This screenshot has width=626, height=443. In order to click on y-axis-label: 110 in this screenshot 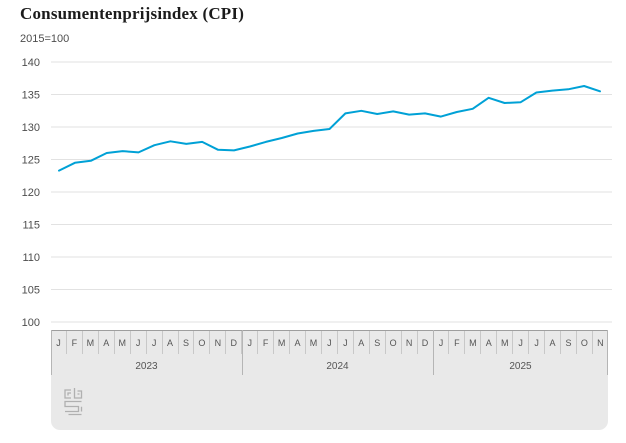, I will do `click(31, 258)`.